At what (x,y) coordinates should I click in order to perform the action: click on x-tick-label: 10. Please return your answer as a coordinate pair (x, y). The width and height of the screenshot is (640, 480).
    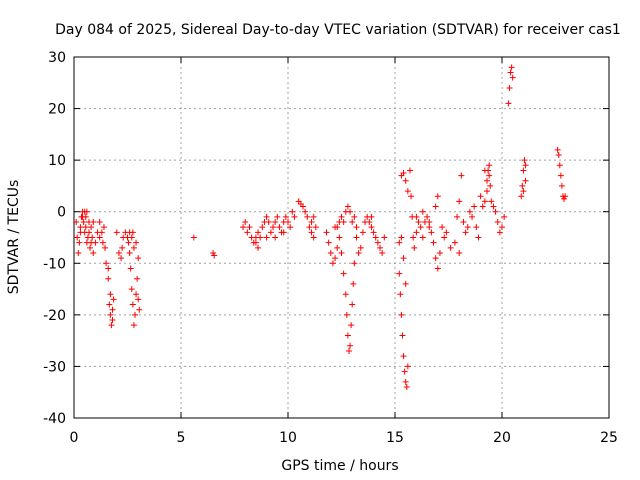
    Looking at the image, I should click on (288, 438).